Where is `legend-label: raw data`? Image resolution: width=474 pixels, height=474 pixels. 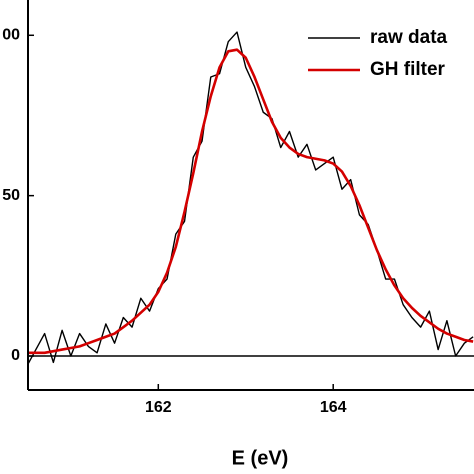 legend-label: raw data is located at coordinates (409, 37).